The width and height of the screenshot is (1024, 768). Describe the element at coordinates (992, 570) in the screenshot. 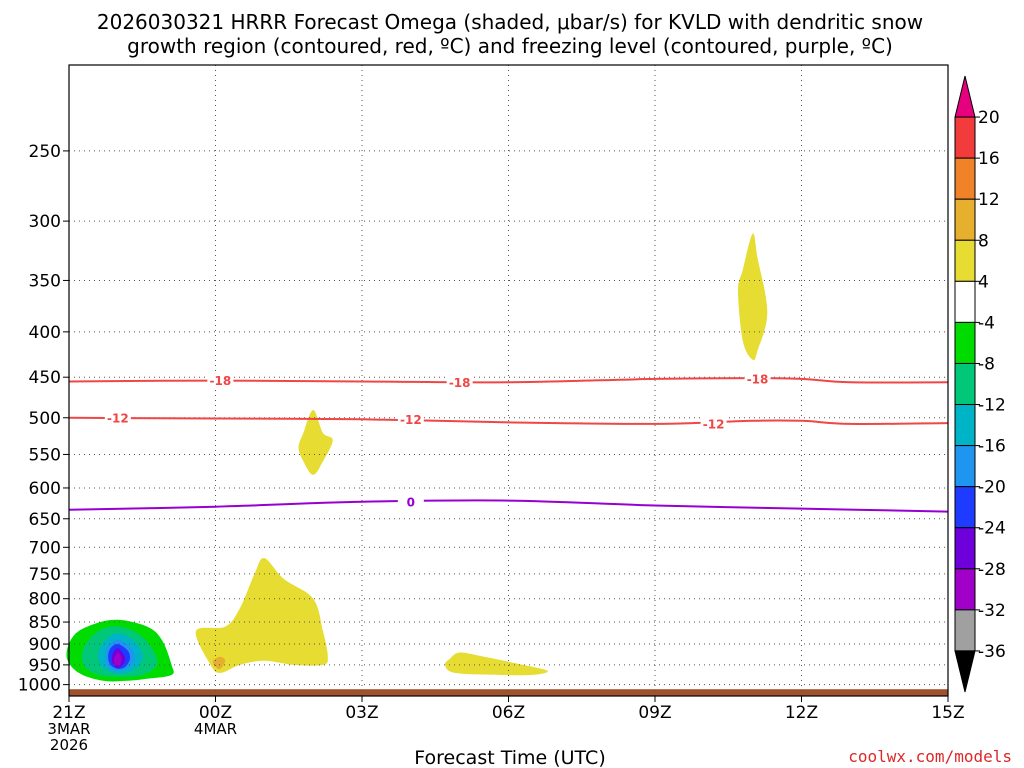

I see `colorbar-label: -28` at that location.